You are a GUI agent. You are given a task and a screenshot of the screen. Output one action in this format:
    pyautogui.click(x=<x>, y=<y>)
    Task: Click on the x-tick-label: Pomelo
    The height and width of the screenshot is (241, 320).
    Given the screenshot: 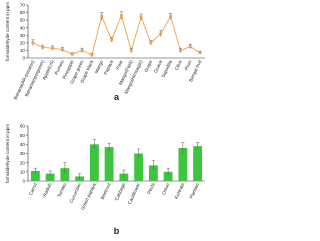 What is the action you would take?
    pyautogui.click(x=59, y=67)
    